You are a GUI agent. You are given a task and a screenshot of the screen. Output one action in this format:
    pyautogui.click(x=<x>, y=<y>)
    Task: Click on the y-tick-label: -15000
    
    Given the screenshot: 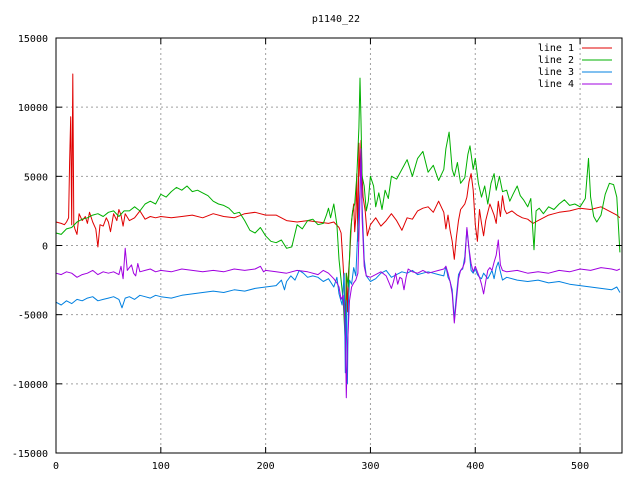 What is the action you would take?
    pyautogui.click(x=30, y=454)
    